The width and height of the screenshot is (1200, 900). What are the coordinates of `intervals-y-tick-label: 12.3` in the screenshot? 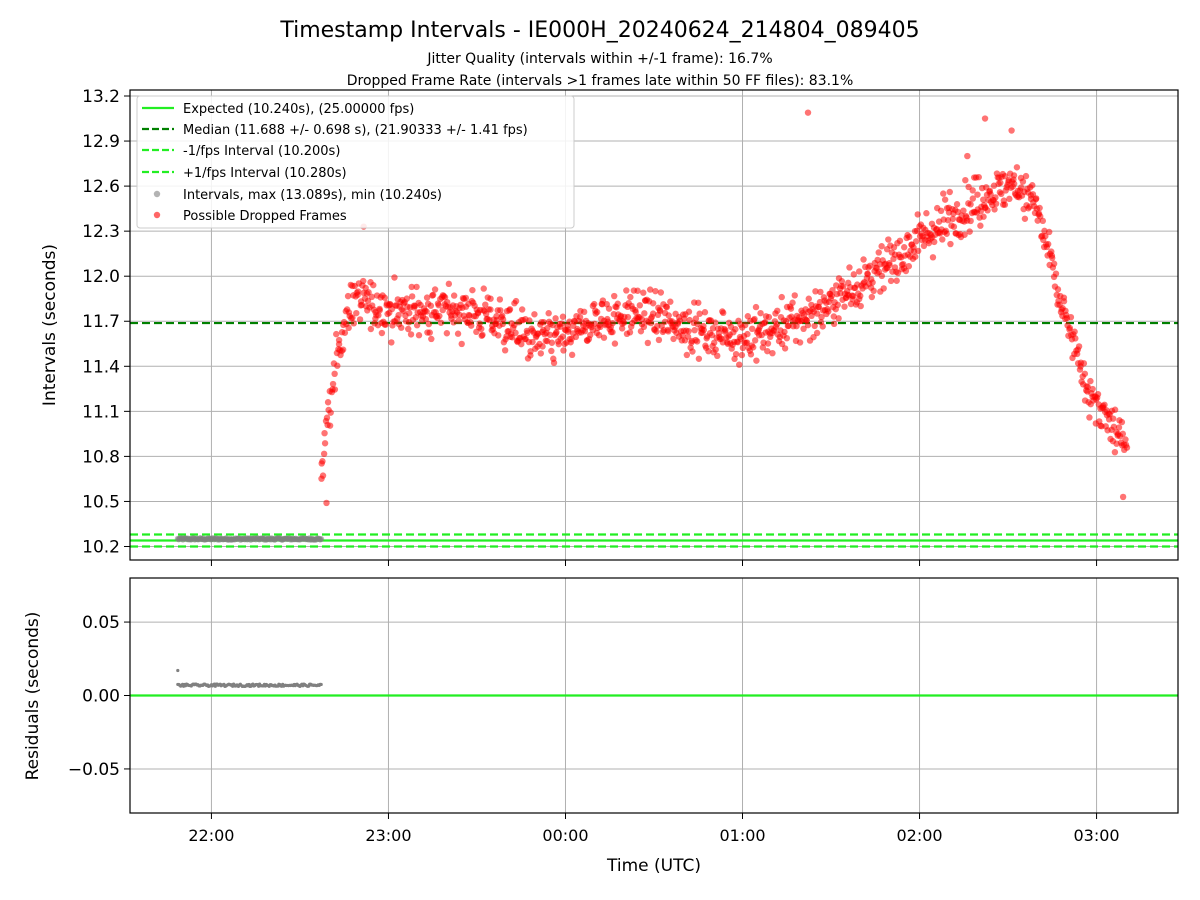 It's located at (101, 232).